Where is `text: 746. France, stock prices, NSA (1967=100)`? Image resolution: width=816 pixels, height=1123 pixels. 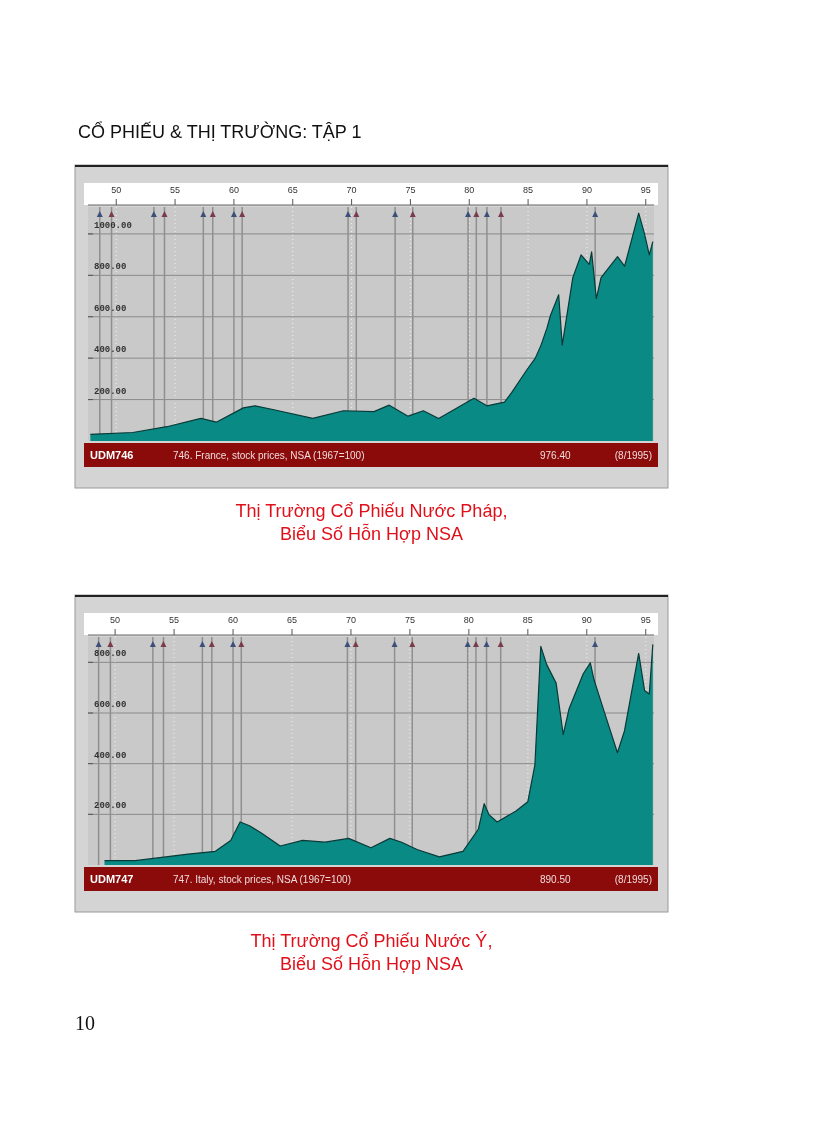
text: 746. France, stock prices, NSA (1967=100) is located at coordinates (269, 455).